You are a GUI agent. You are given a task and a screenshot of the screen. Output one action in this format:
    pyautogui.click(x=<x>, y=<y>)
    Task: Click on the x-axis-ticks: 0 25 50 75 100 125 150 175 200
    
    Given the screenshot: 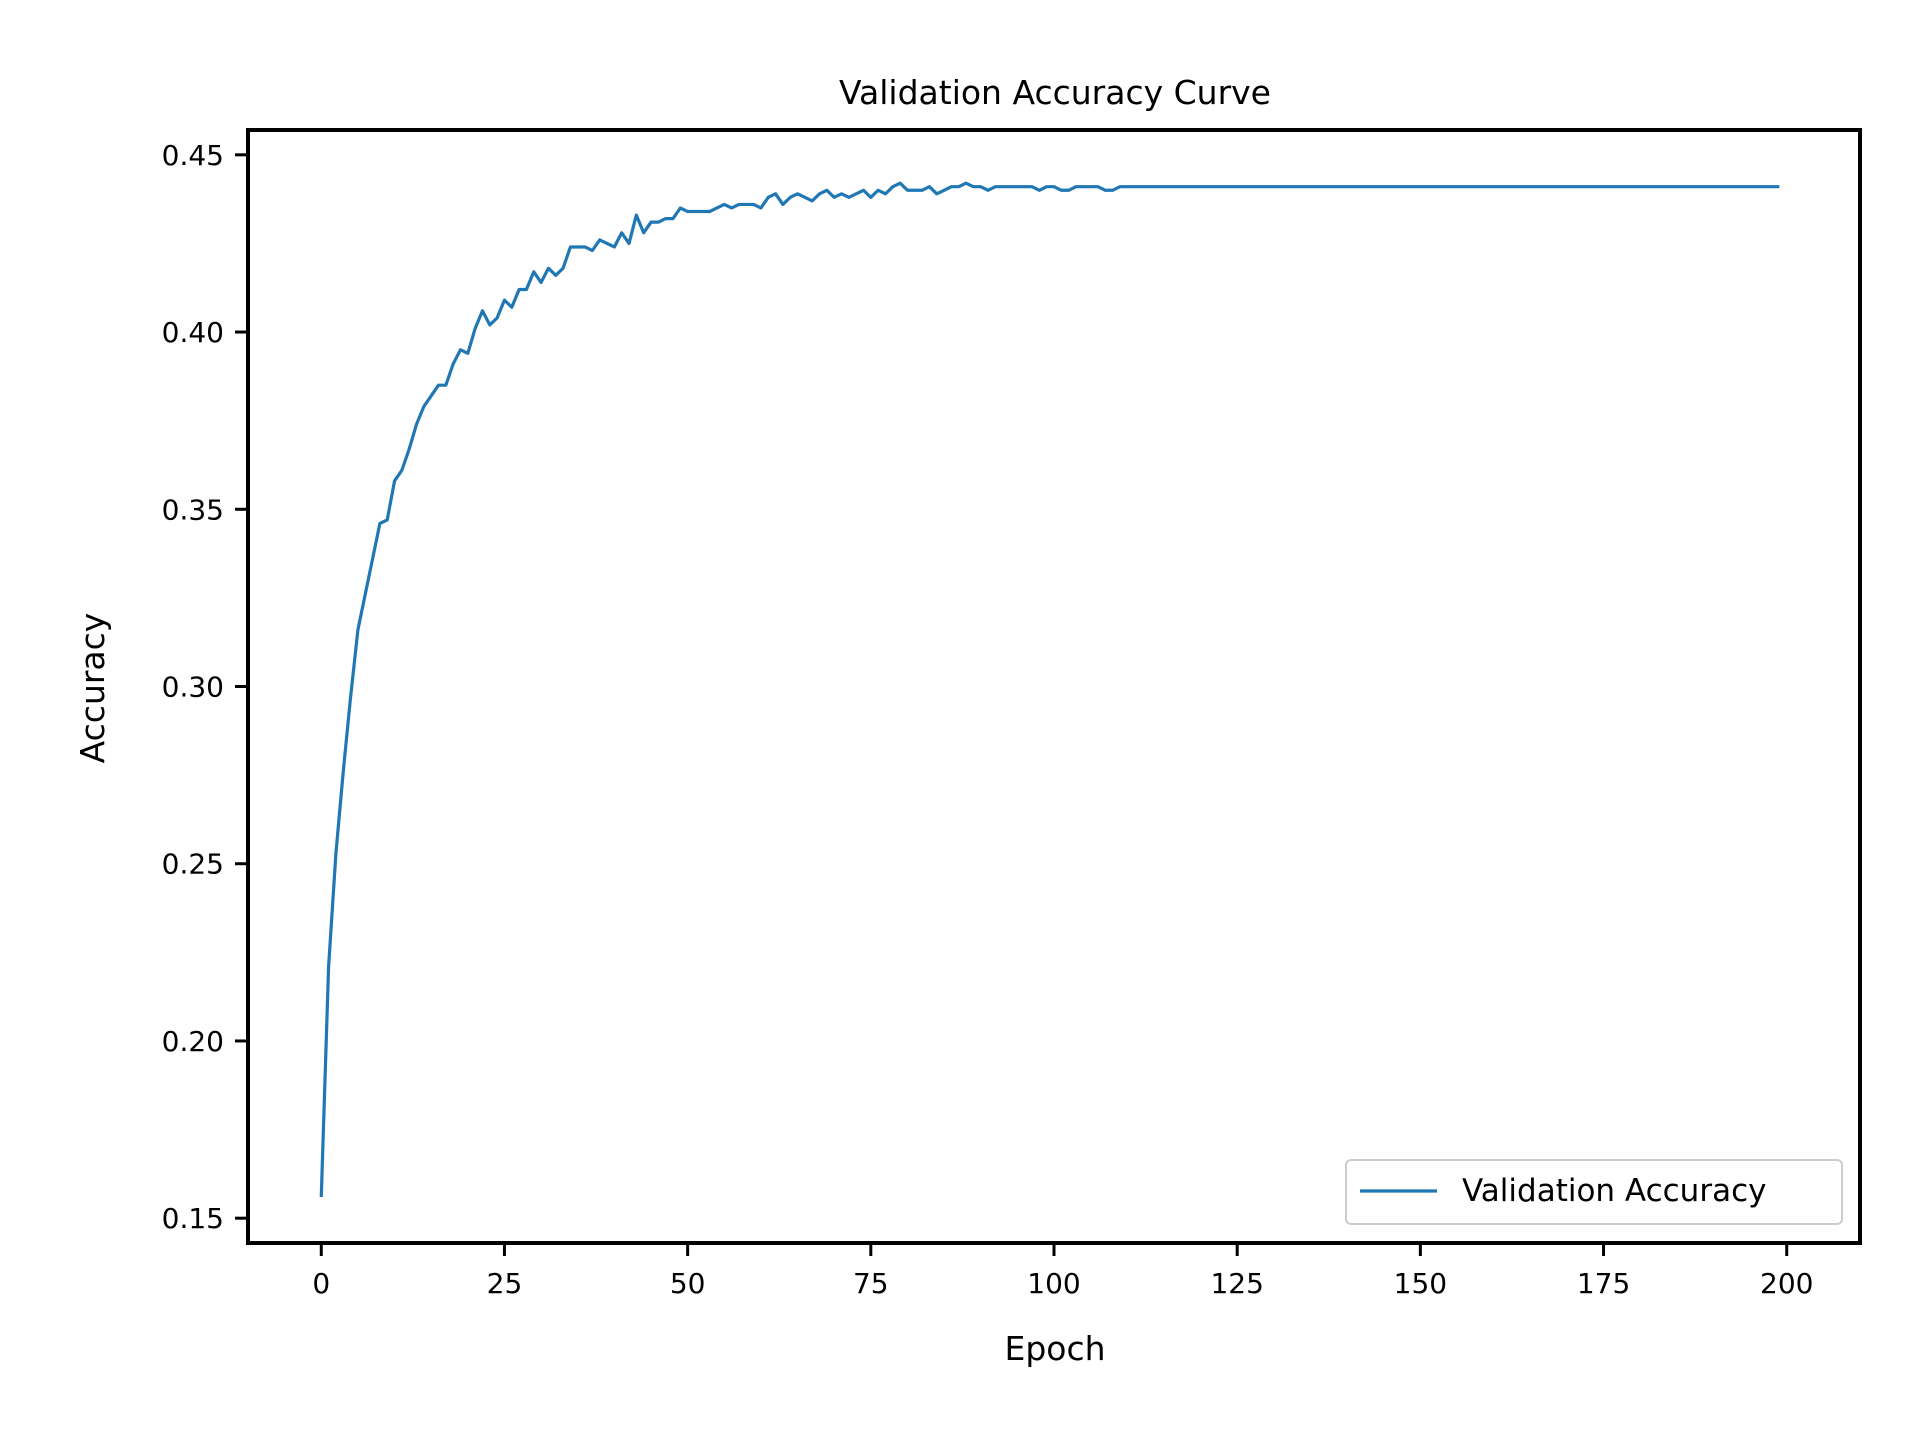 What is the action you would take?
    pyautogui.click(x=1062, y=1271)
    